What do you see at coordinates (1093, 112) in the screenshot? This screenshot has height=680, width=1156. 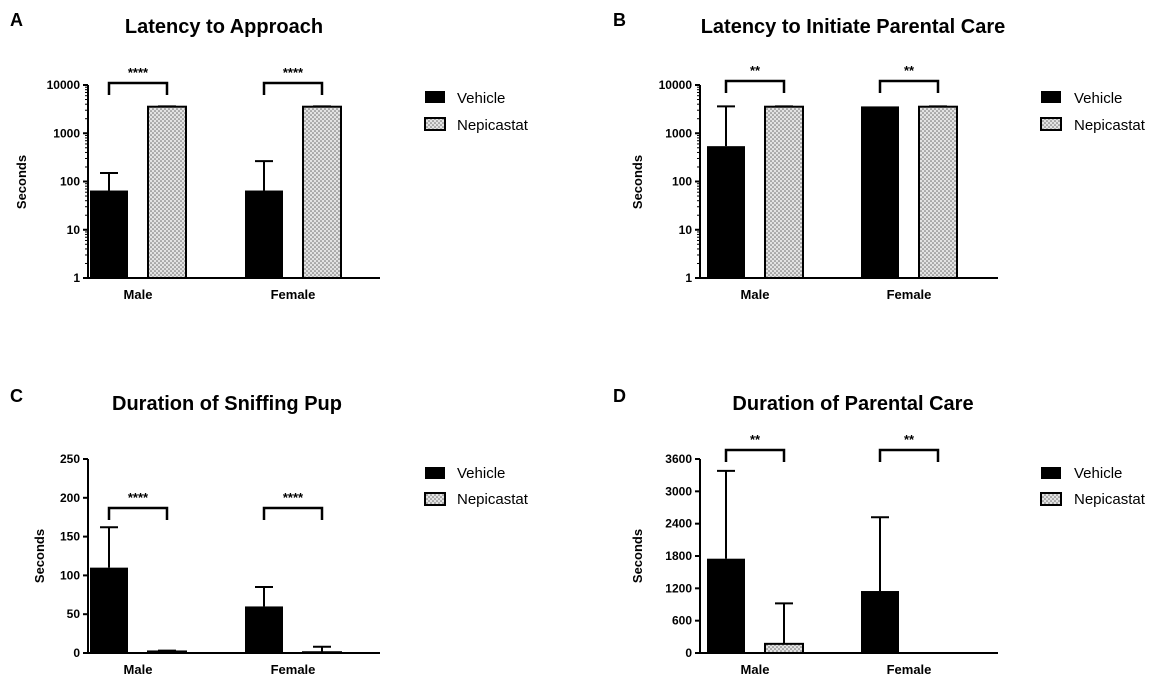 I see `chart-b-legend: Vehicle Nepicastat` at bounding box center [1093, 112].